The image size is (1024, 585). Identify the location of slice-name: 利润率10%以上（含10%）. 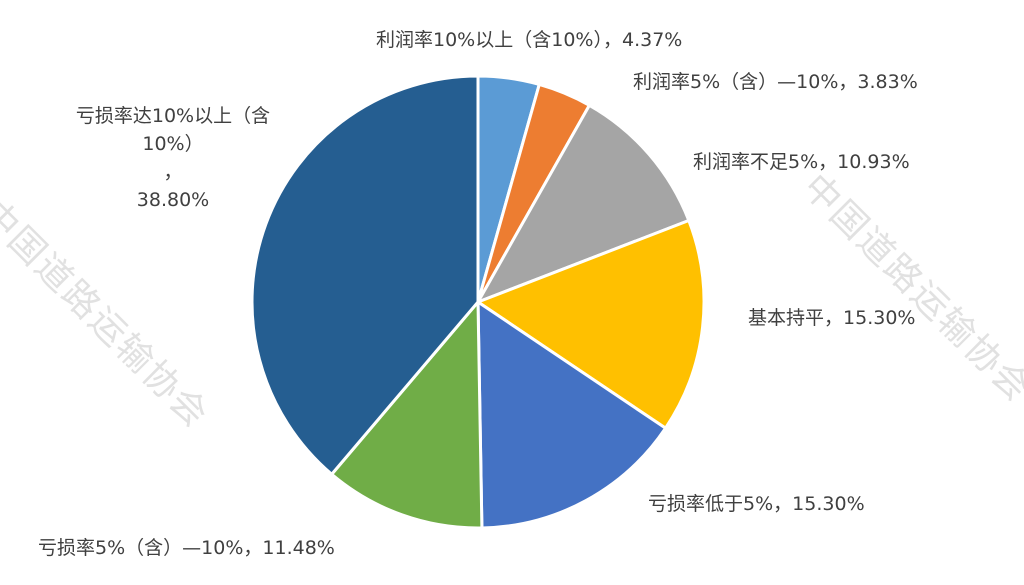
(489, 40).